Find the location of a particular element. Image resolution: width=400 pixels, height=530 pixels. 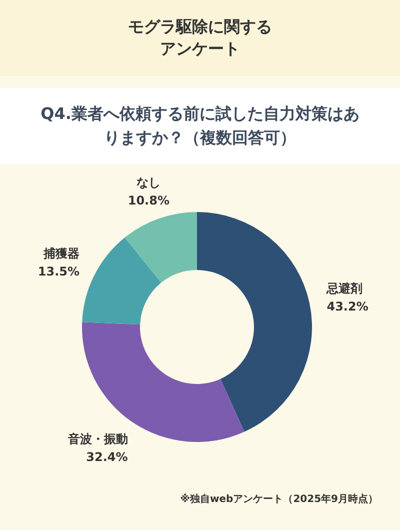

data-label: 43.2% is located at coordinates (347, 306).